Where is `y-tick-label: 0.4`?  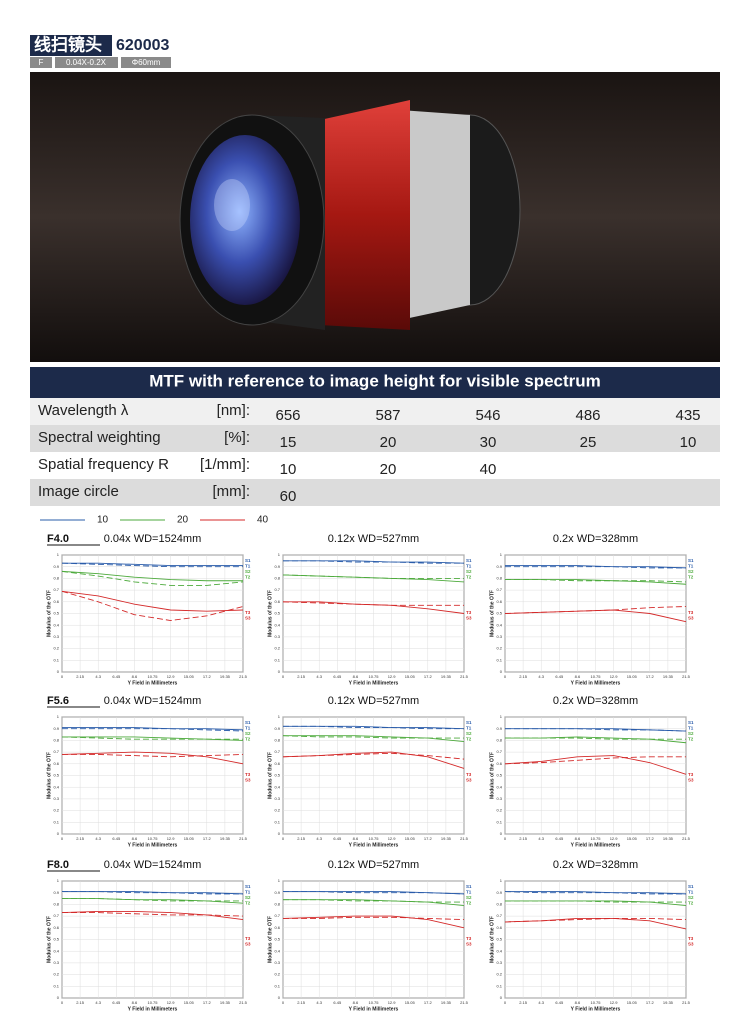
y-tick-label: 0.4 is located at coordinates (56, 950).